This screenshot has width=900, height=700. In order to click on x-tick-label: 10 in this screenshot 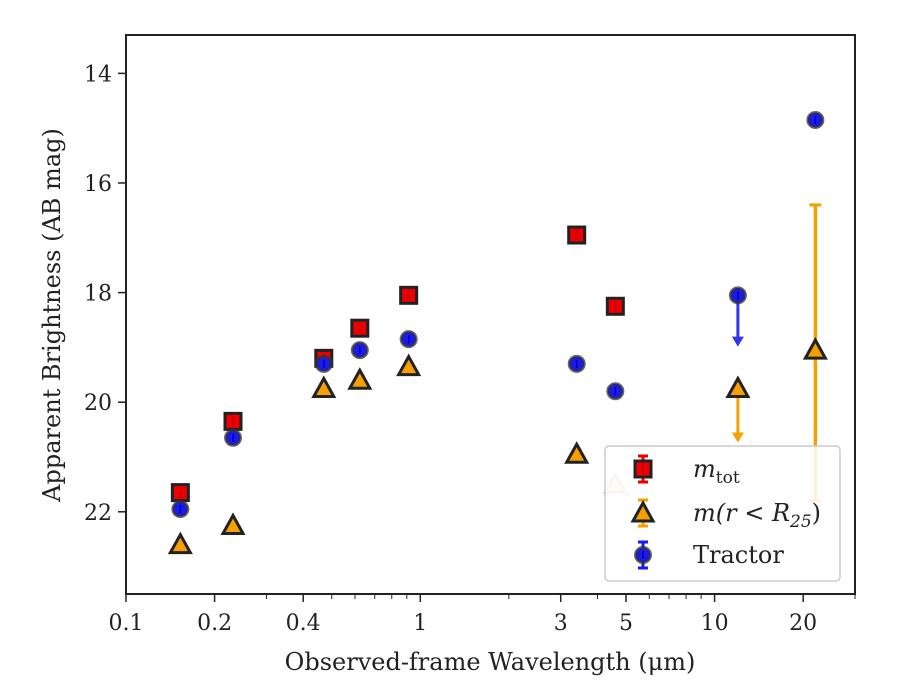, I will do `click(715, 623)`.